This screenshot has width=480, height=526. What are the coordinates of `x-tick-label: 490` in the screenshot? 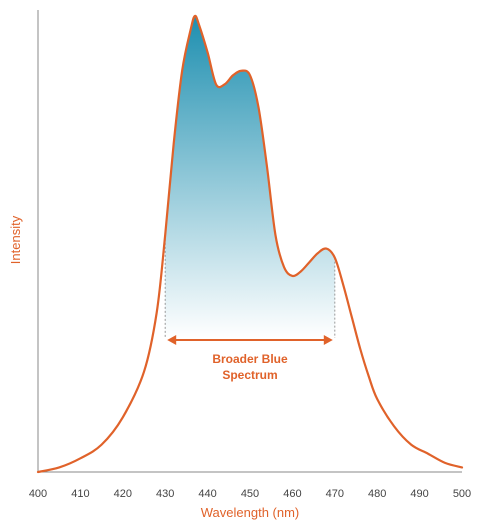 It's located at (419, 494).